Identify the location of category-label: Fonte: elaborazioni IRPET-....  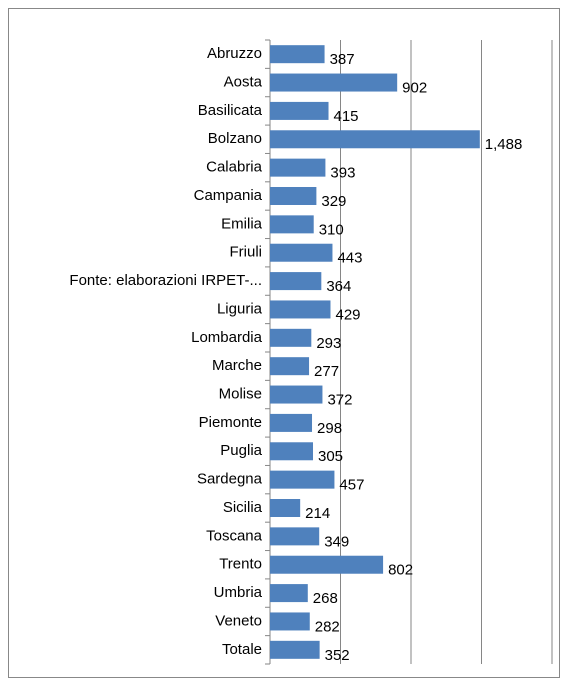
(165, 280).